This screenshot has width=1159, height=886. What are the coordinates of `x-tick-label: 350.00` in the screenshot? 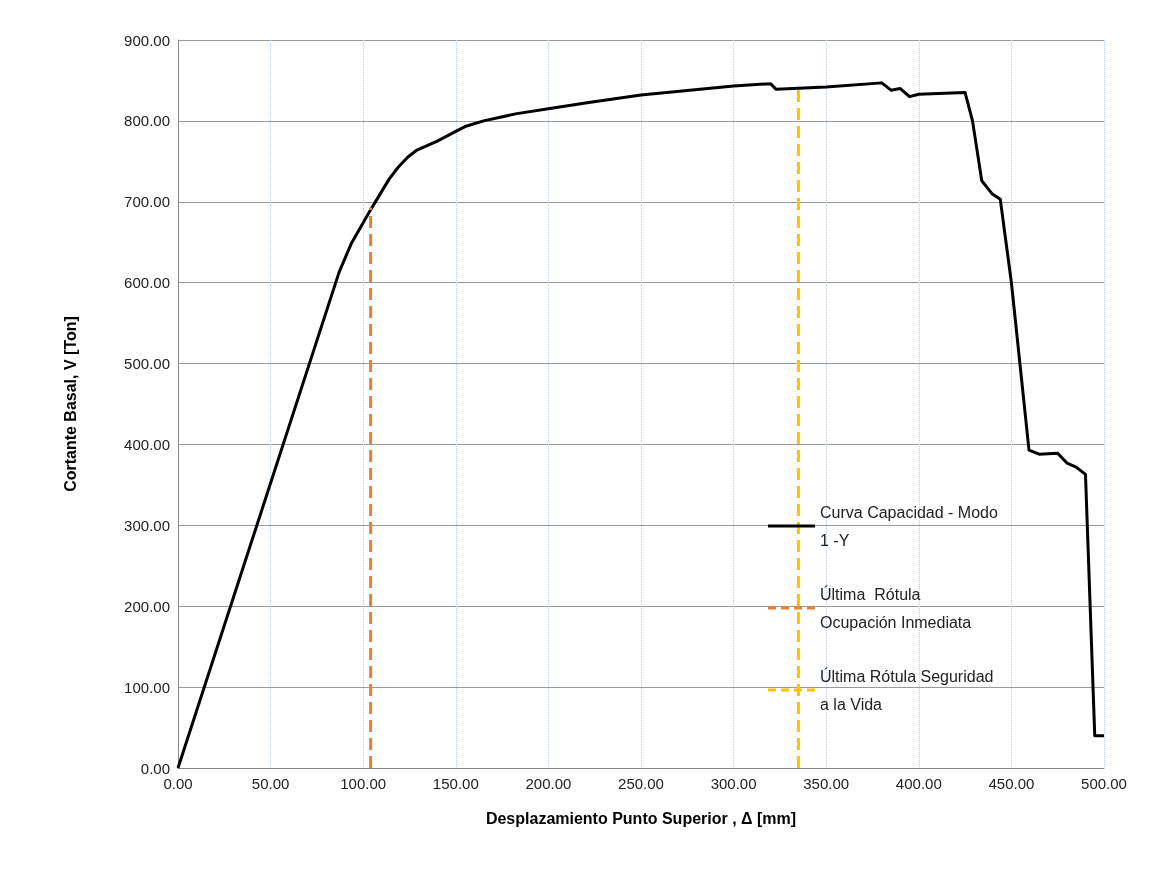 It's located at (826, 783).